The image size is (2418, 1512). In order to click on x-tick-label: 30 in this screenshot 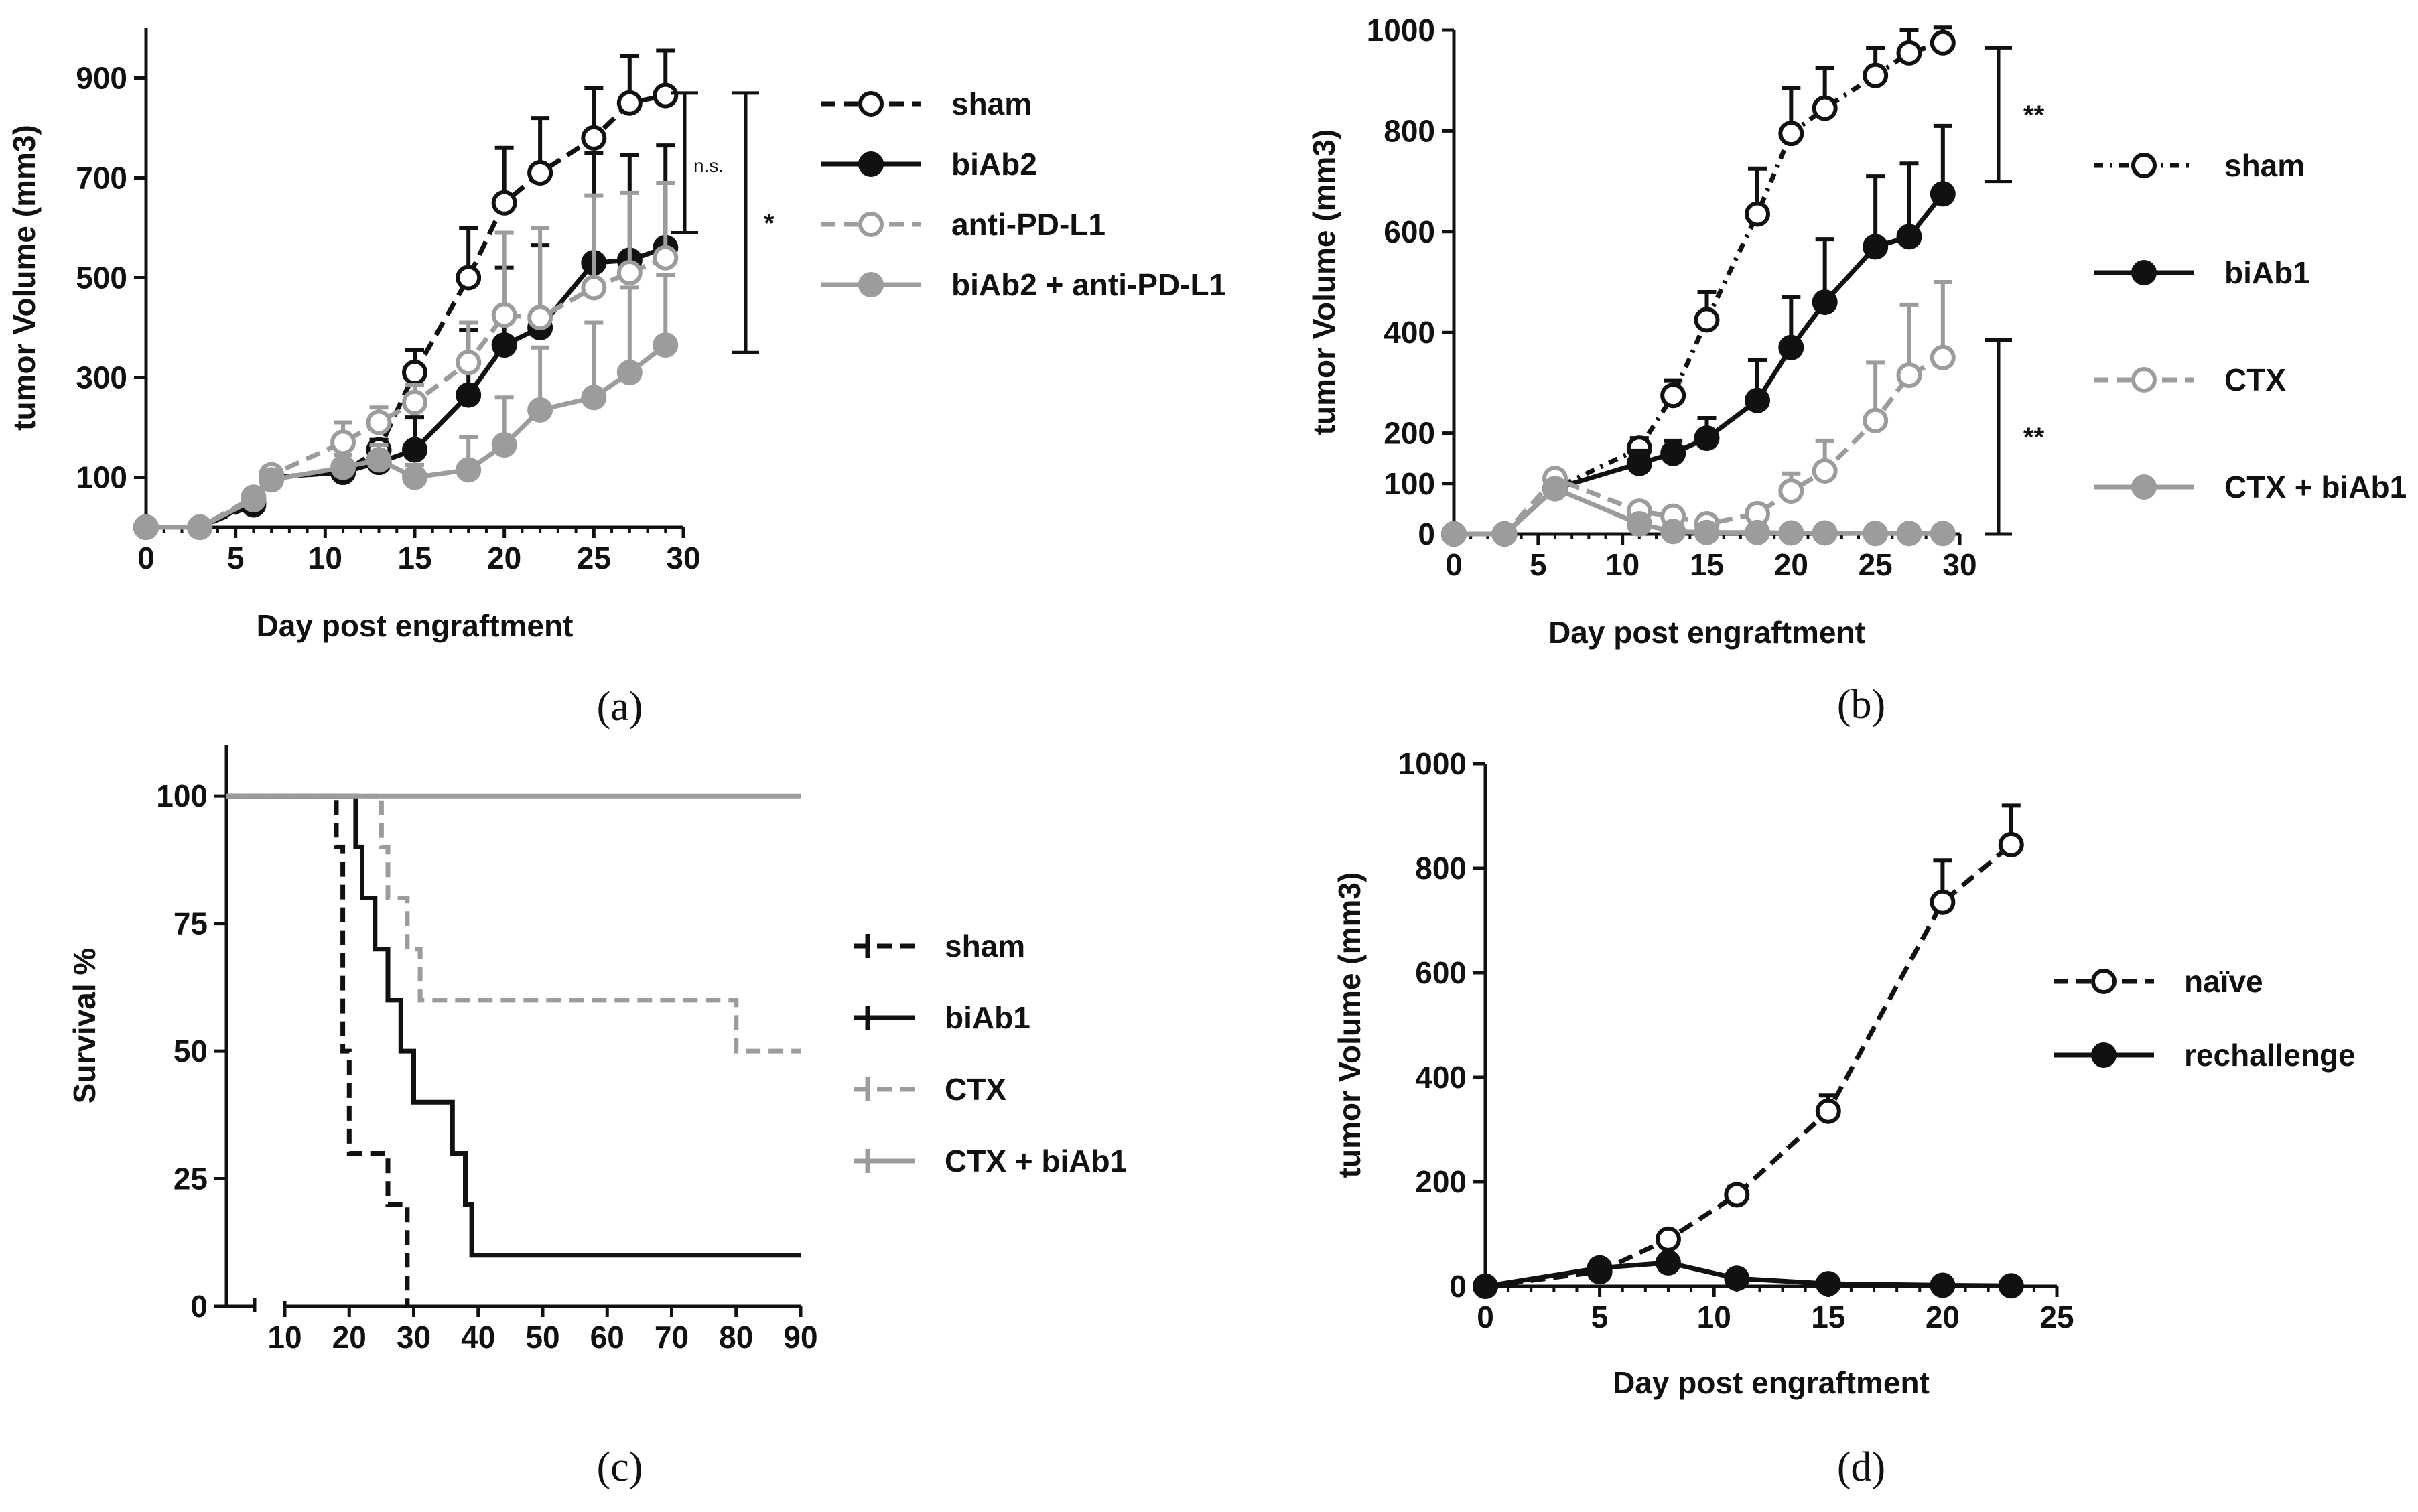, I will do `click(683, 558)`.